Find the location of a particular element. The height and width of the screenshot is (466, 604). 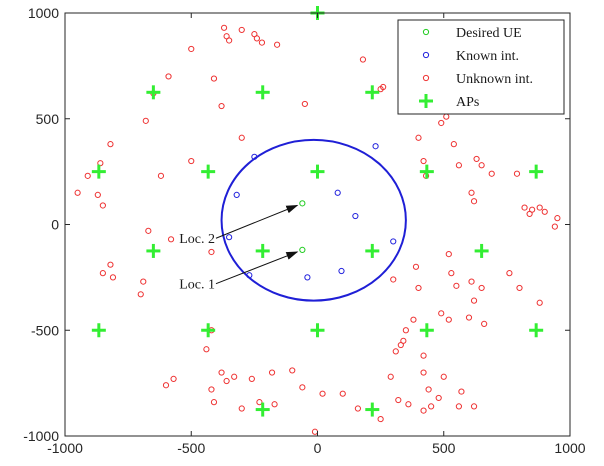

y-tick-label-3: 500 is located at coordinates (48, 119).